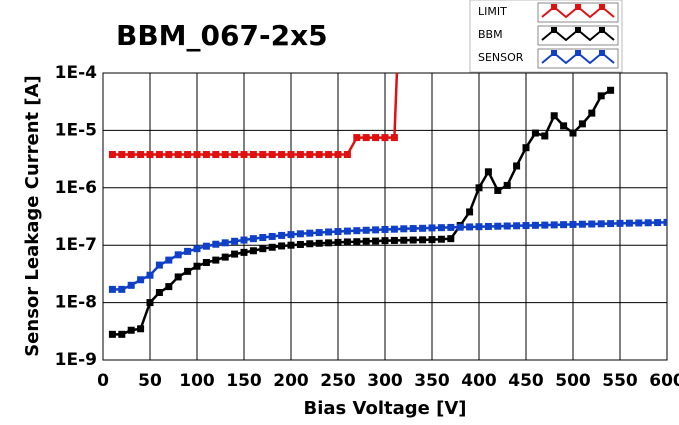 This screenshot has width=679, height=425. I want to click on x-tick-label: 500, so click(573, 381).